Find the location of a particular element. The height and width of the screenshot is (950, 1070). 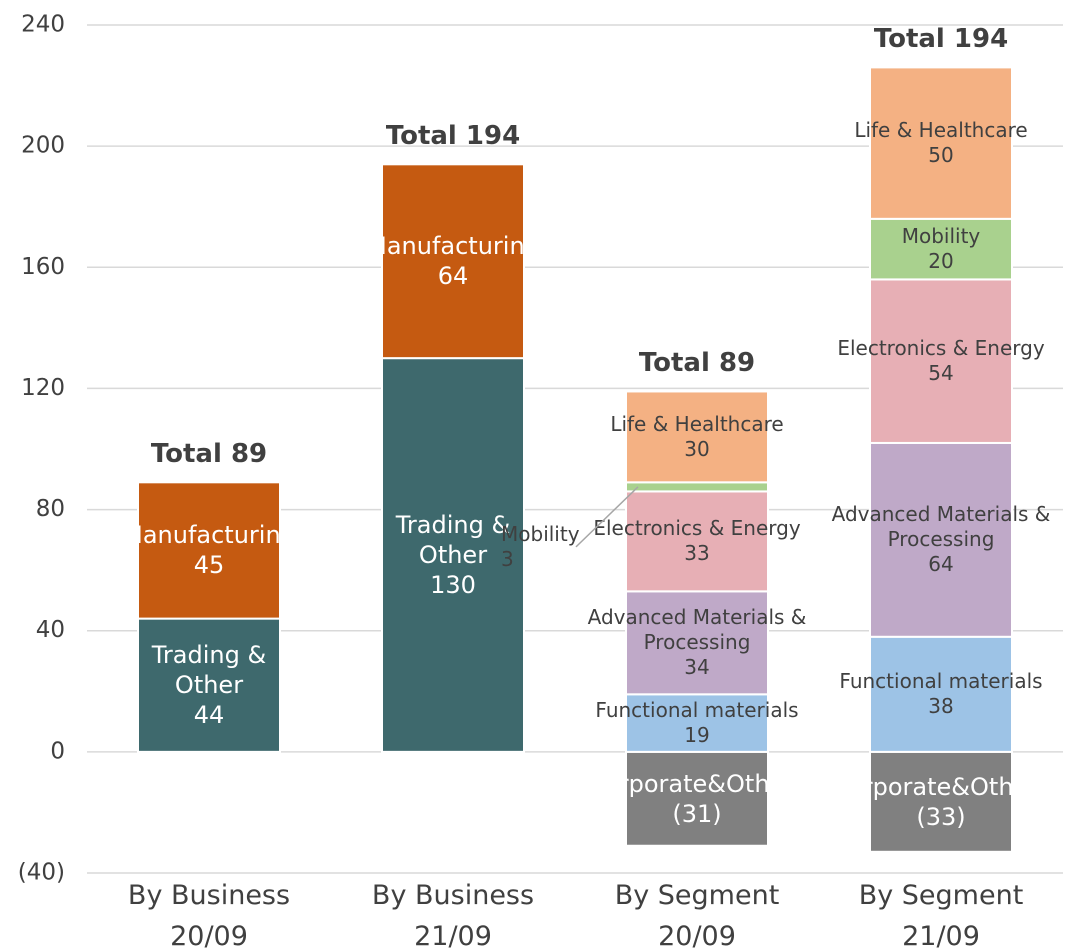

segment-label: Functional materials 19 is located at coordinates (697, 723).